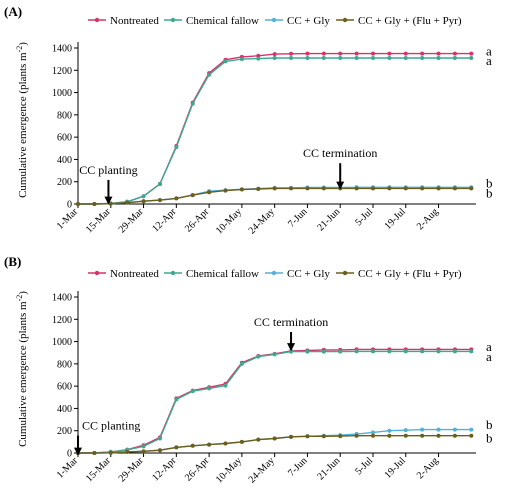  I want to click on y-tick-label: 600, so click(64, 138).